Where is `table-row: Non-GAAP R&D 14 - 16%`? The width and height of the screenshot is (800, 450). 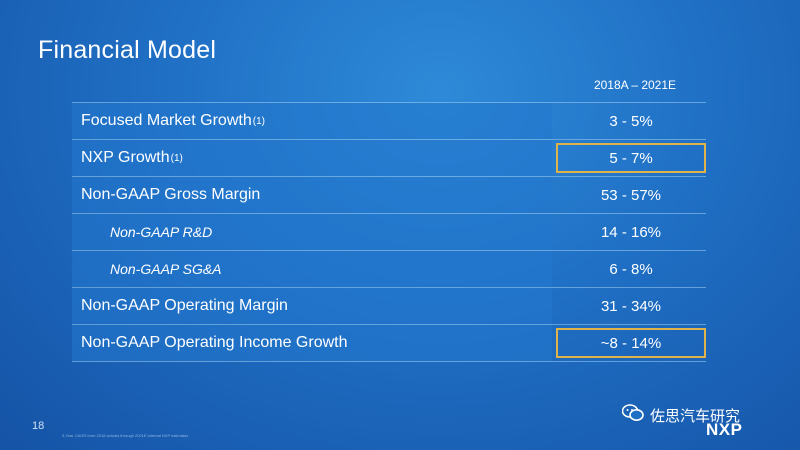 table-row: Non-GAAP R&D 14 - 16% is located at coordinates (389, 232).